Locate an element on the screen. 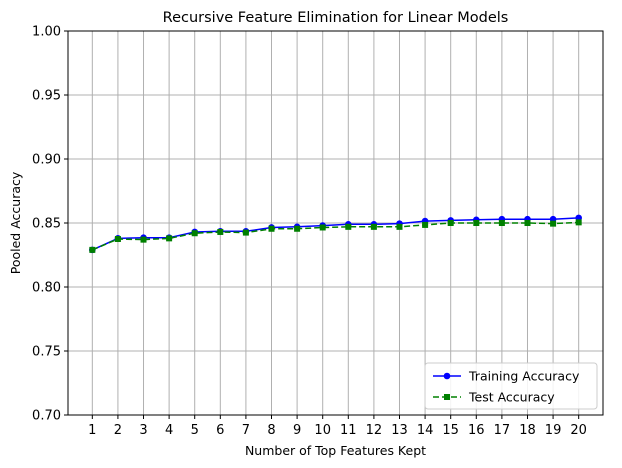 The width and height of the screenshot is (622, 468). x-tick-label: 17 is located at coordinates (502, 430).